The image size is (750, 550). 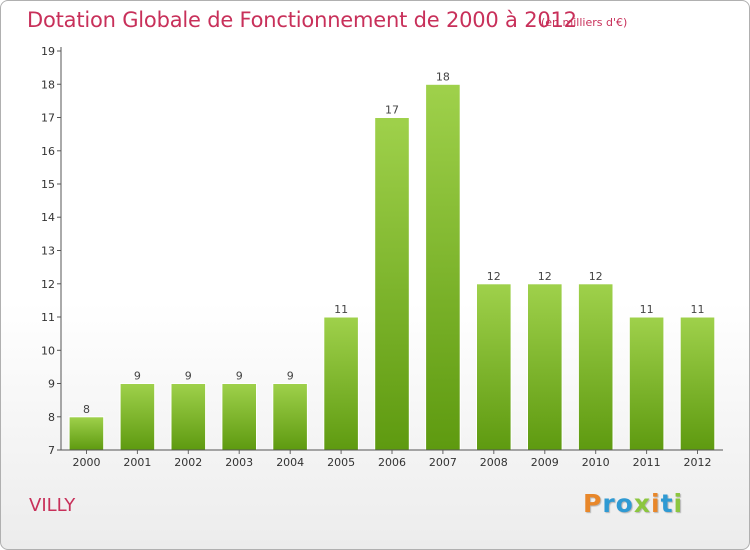 What do you see at coordinates (188, 462) in the screenshot?
I see `x-tick-label: 2002` at bounding box center [188, 462].